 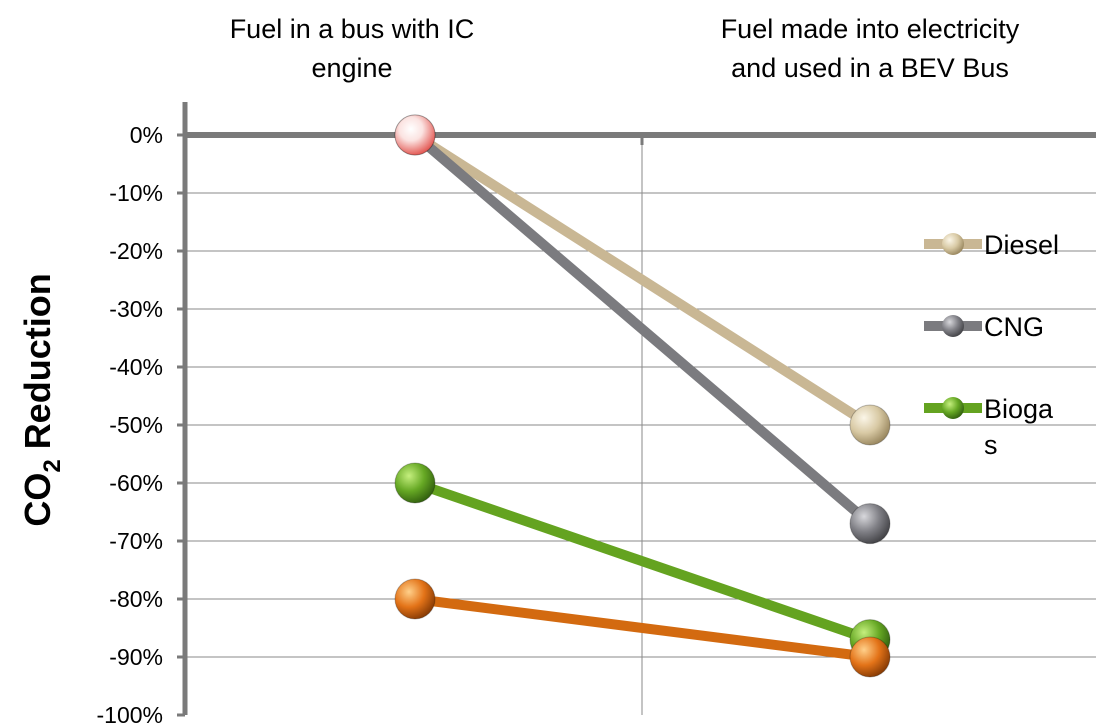 What do you see at coordinates (52, 465) in the screenshot?
I see `y-axis-label-subscript: 2` at bounding box center [52, 465].